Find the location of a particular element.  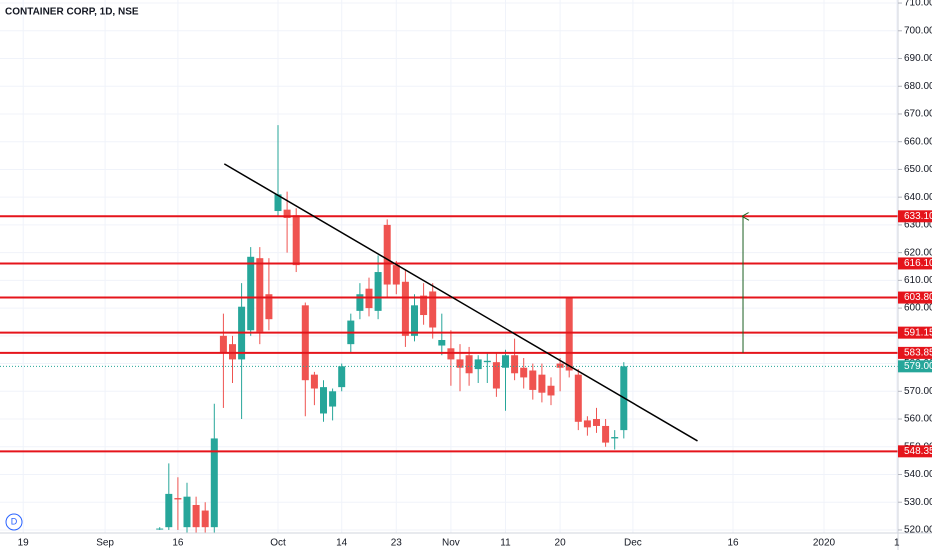

y-tick-label: 640.00 is located at coordinates (918, 197).